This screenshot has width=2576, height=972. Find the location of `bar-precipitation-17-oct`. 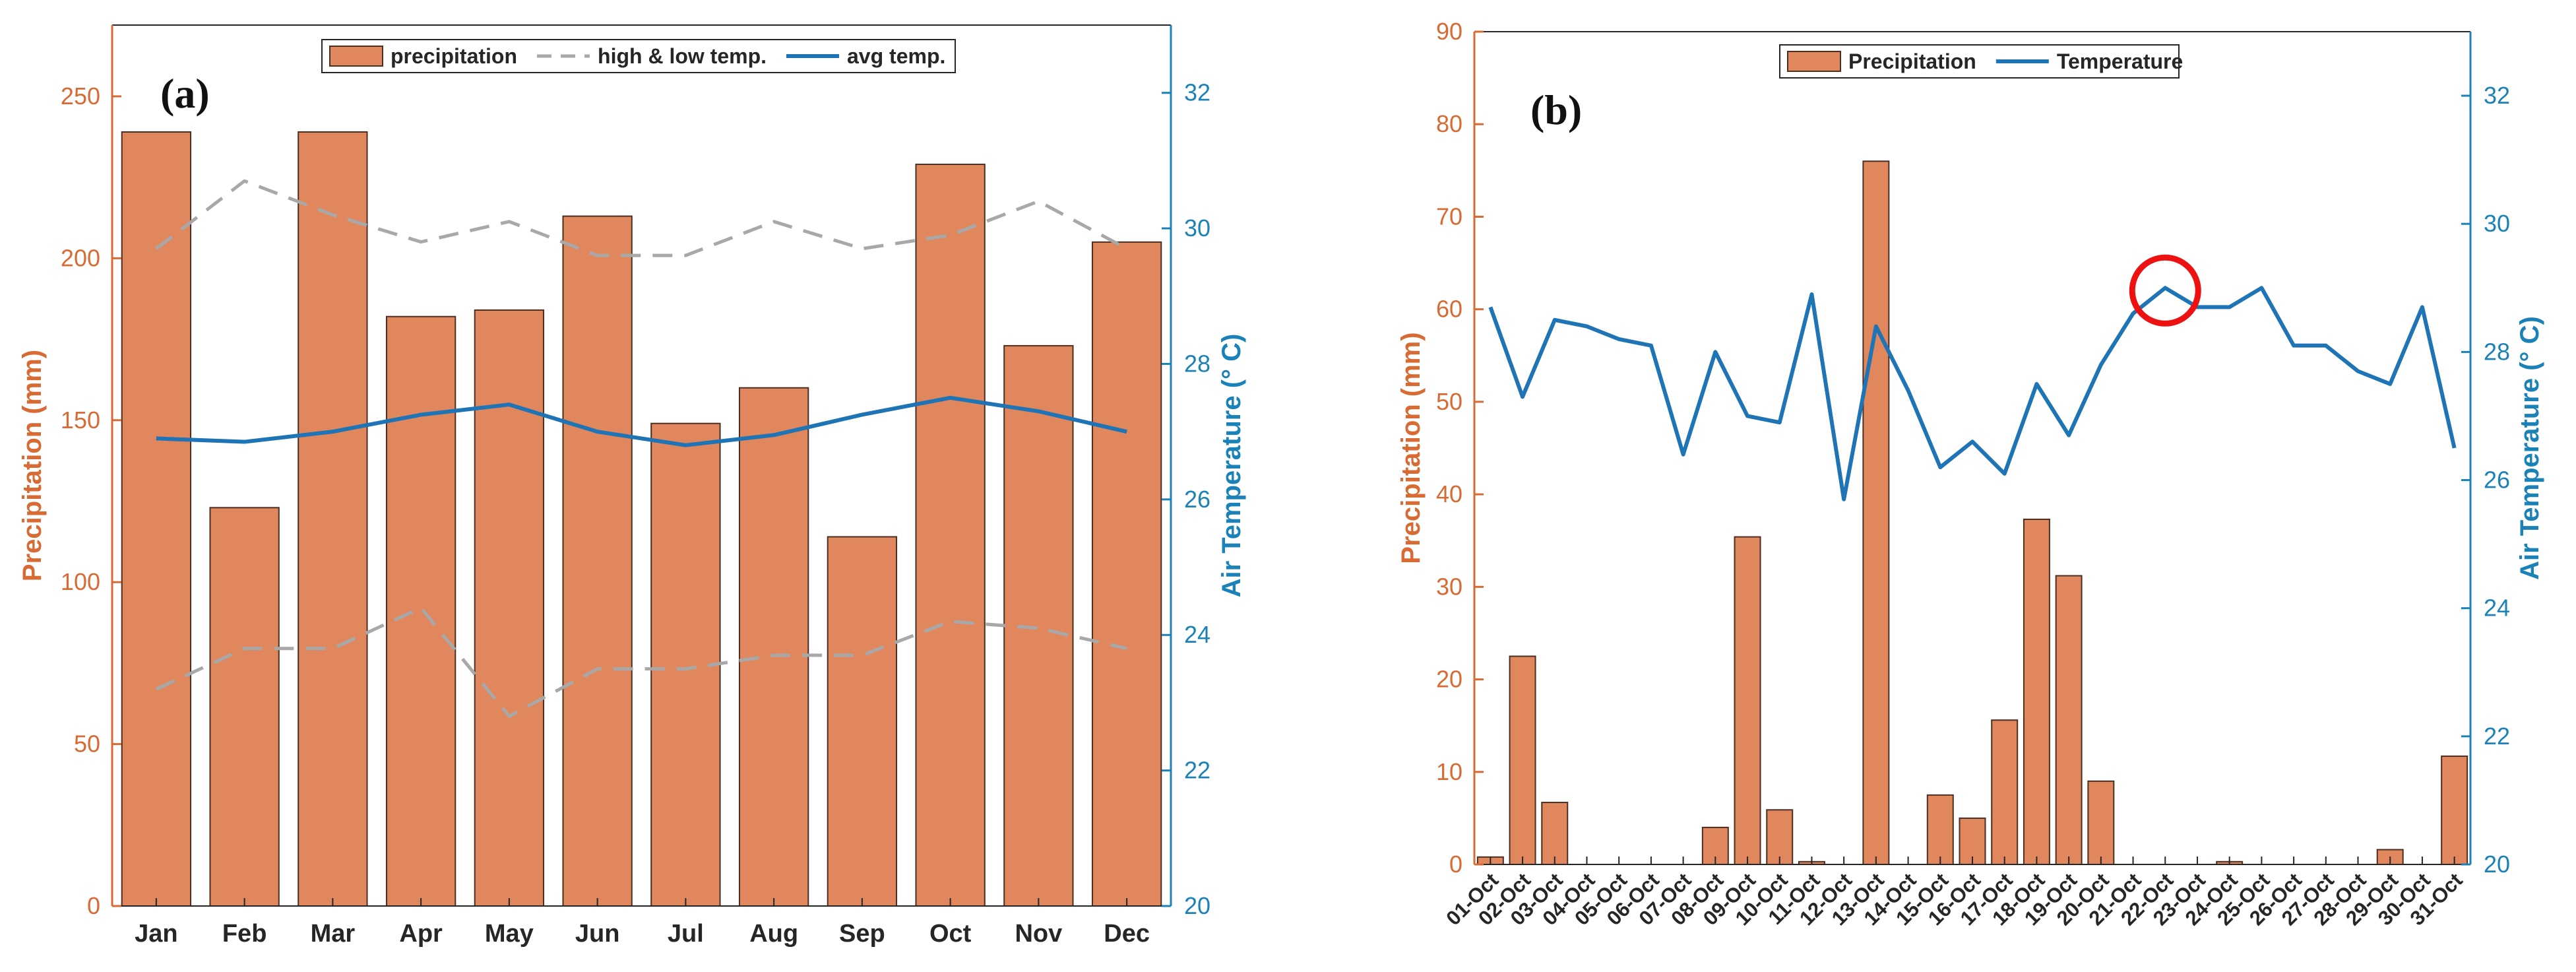

bar-precipitation-17-oct is located at coordinates (2005, 792).